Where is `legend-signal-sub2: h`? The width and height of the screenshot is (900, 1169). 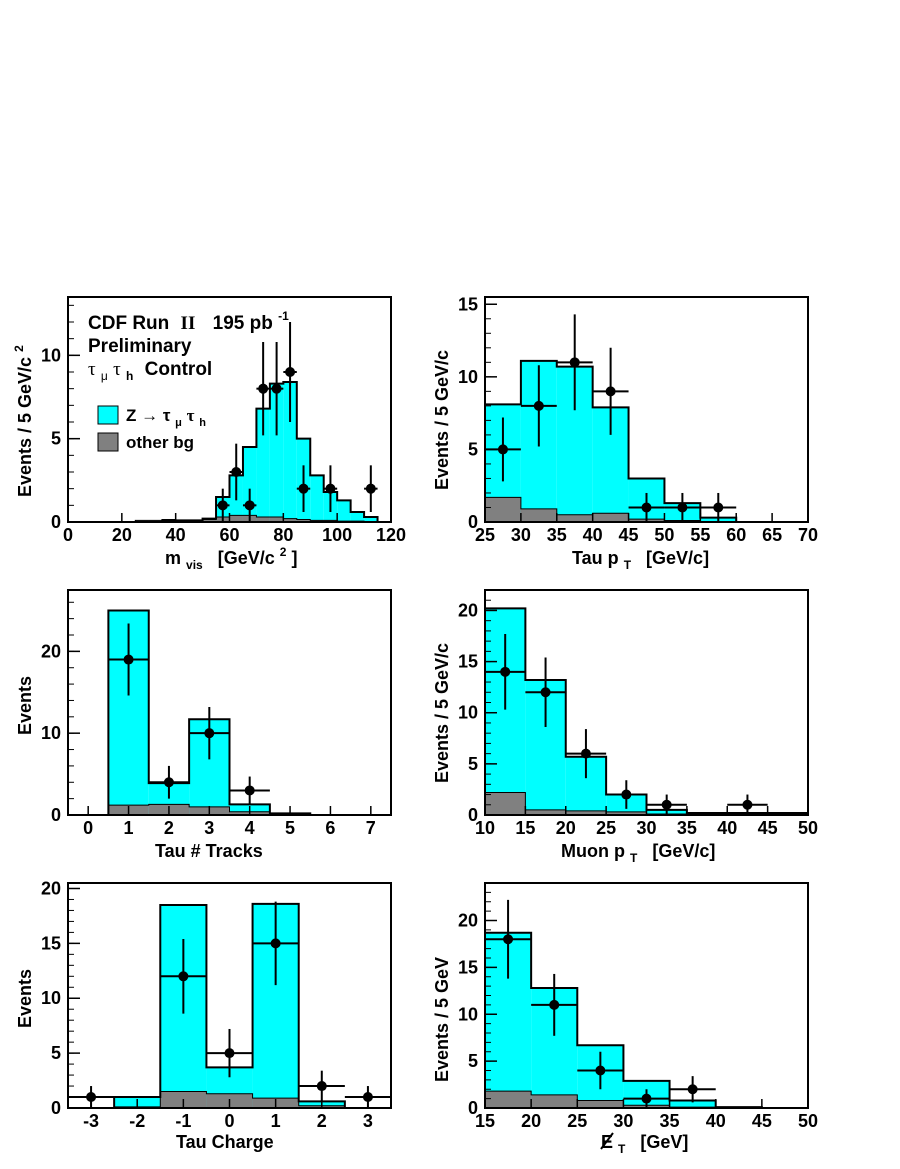 legend-signal-sub2: h is located at coordinates (202, 423).